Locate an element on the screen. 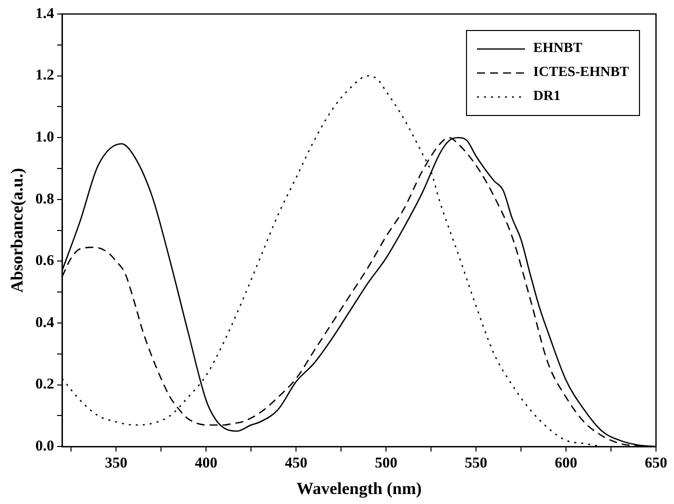  y-tick-label: 1.4 is located at coordinates (45, 14).